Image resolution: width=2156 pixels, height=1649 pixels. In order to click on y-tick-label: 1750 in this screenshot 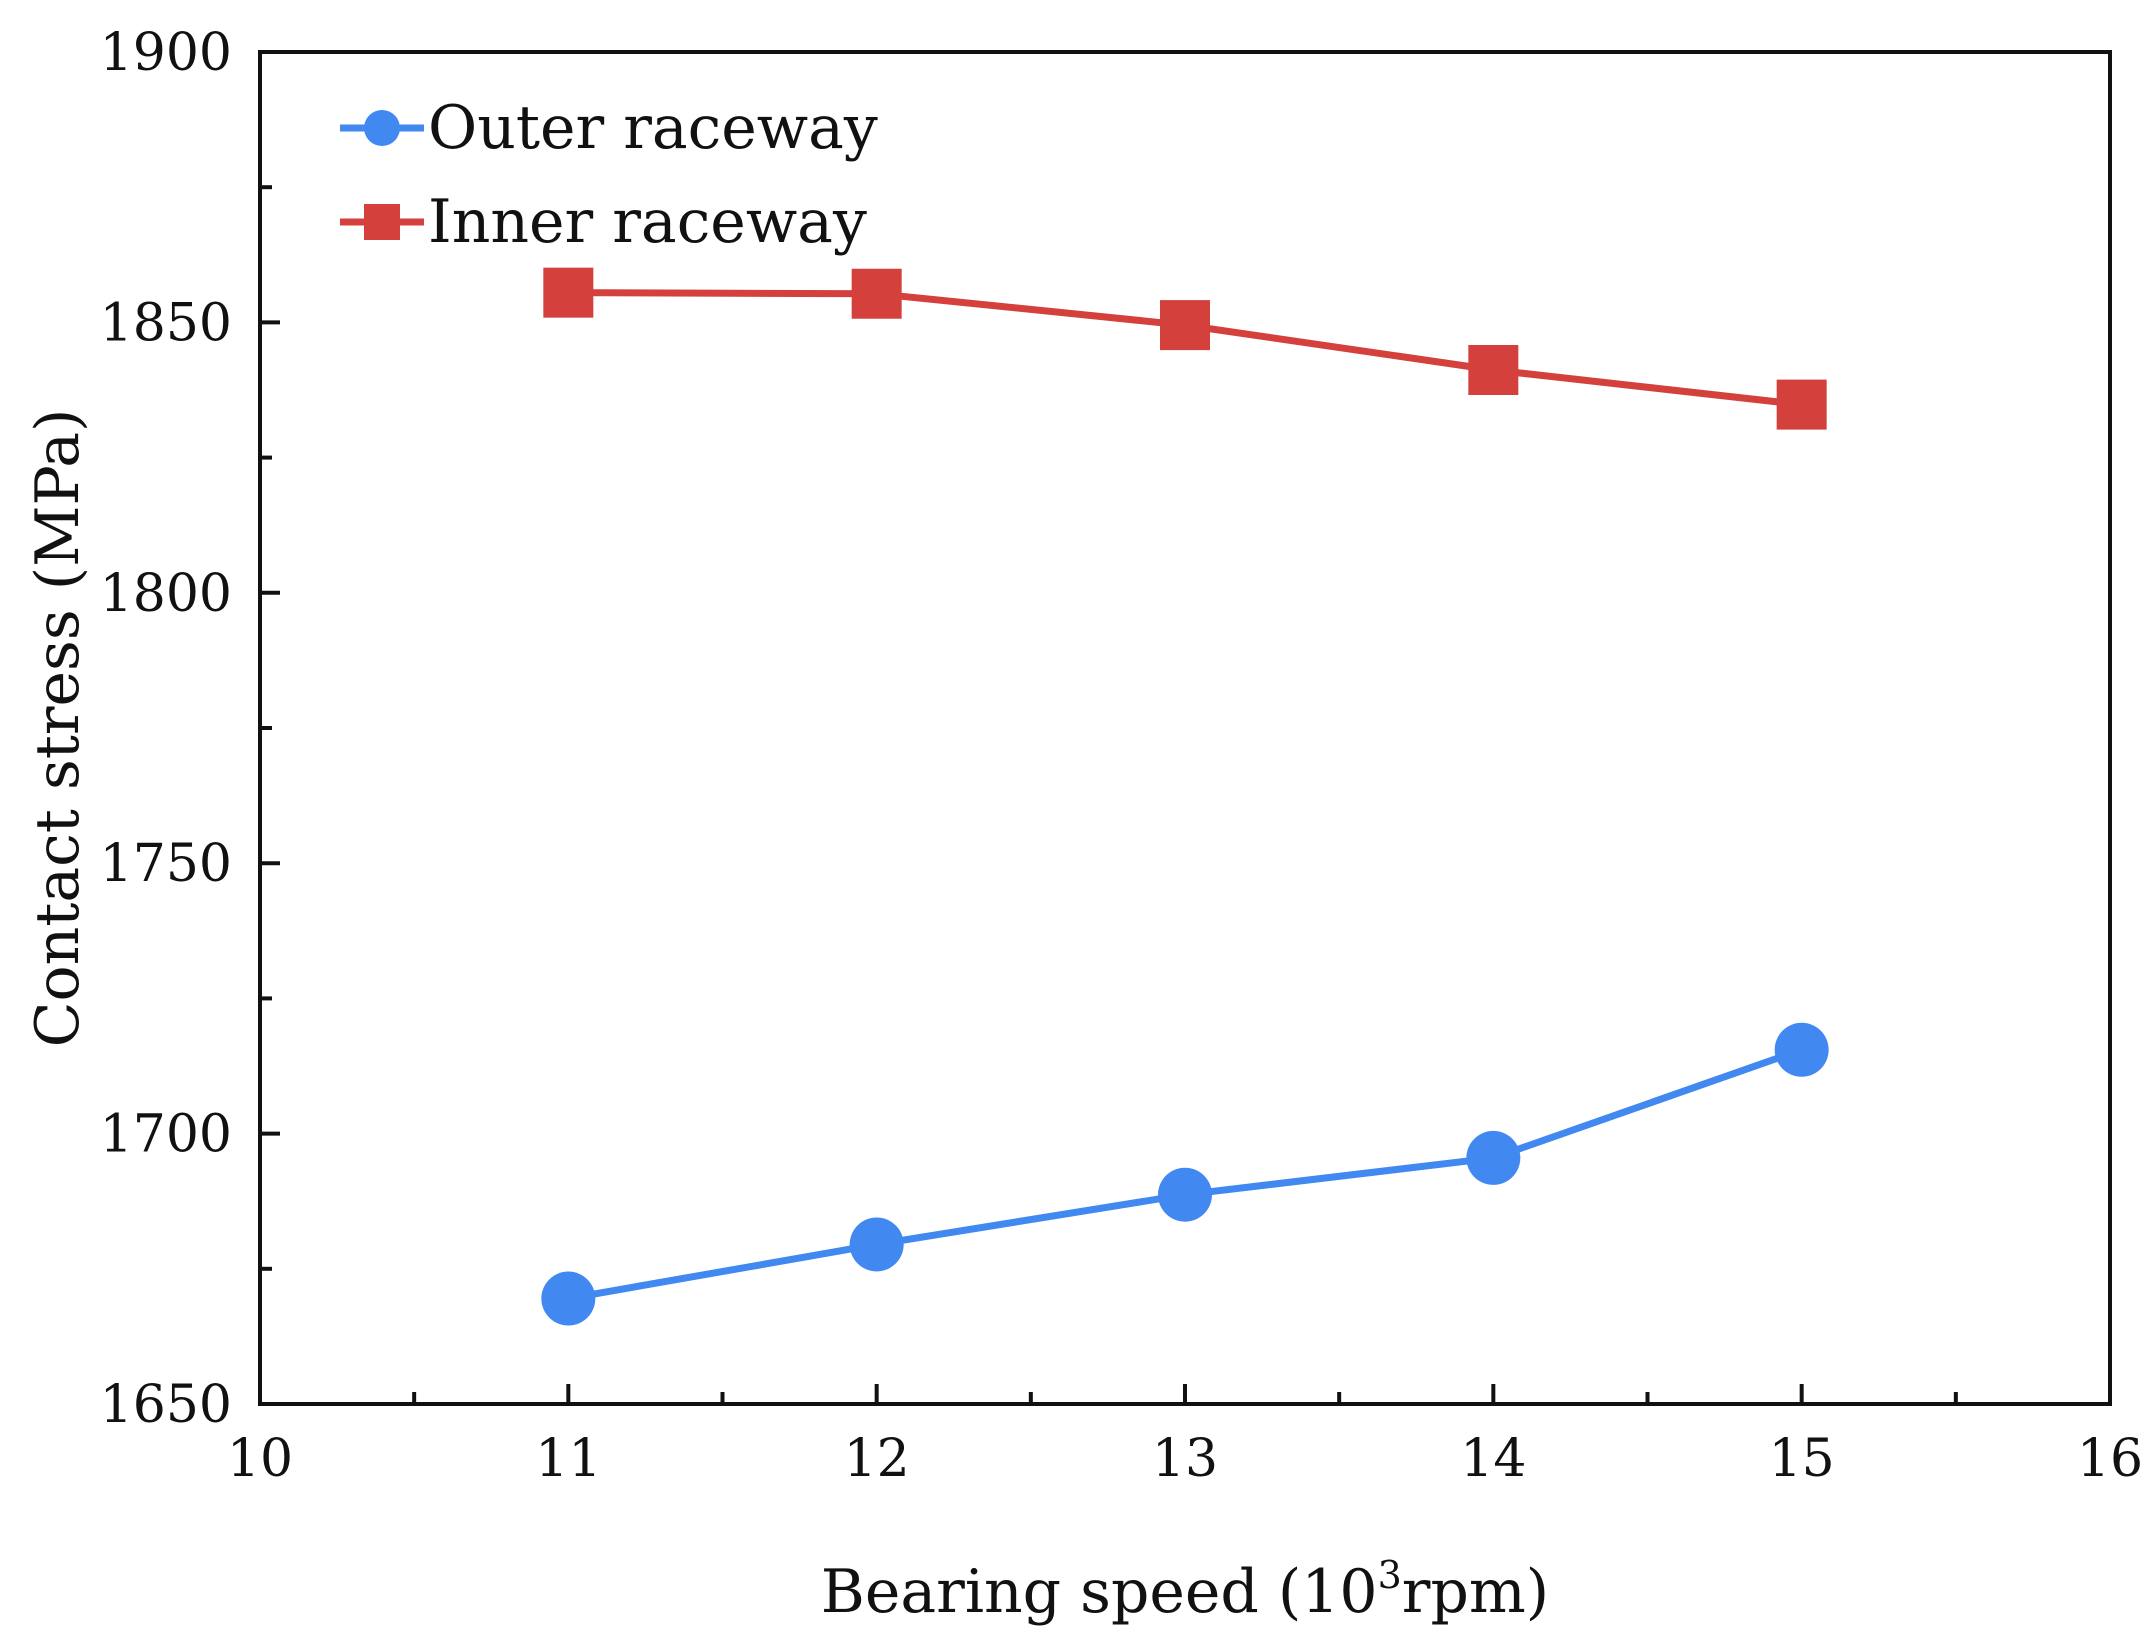, I will do `click(166, 864)`.